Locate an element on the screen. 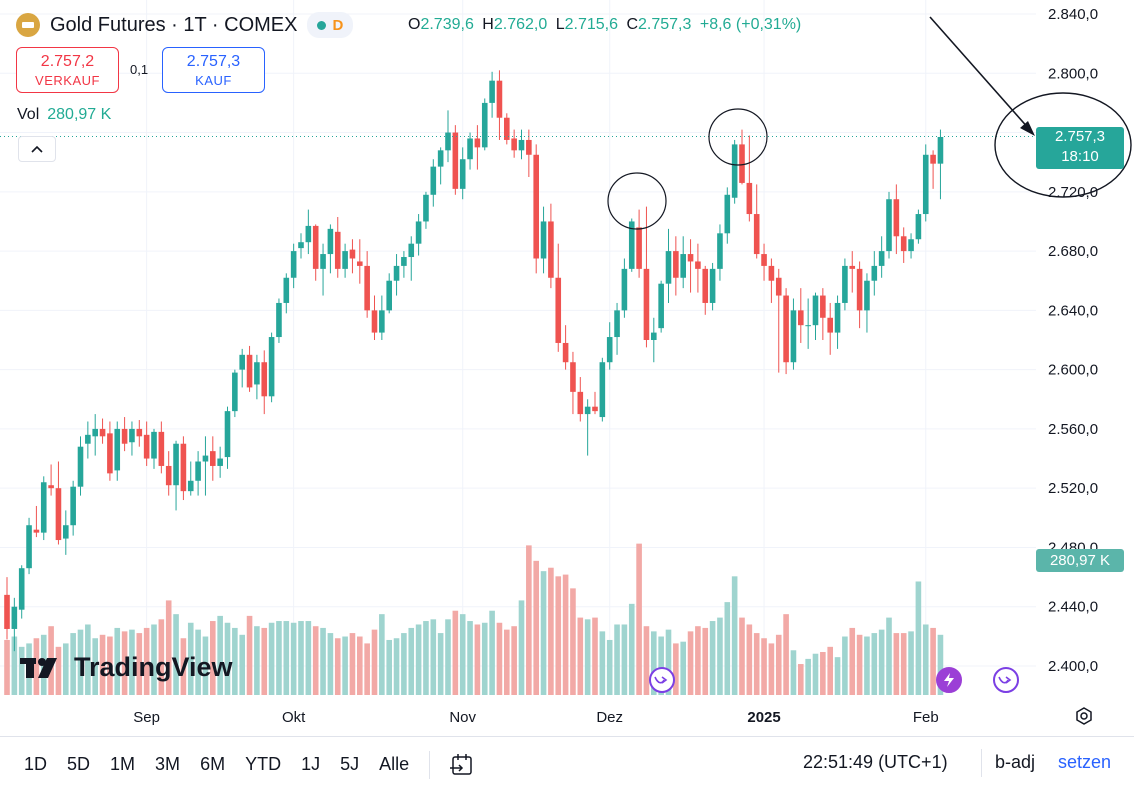  timeframe-ytd: YTD is located at coordinates (263, 764).